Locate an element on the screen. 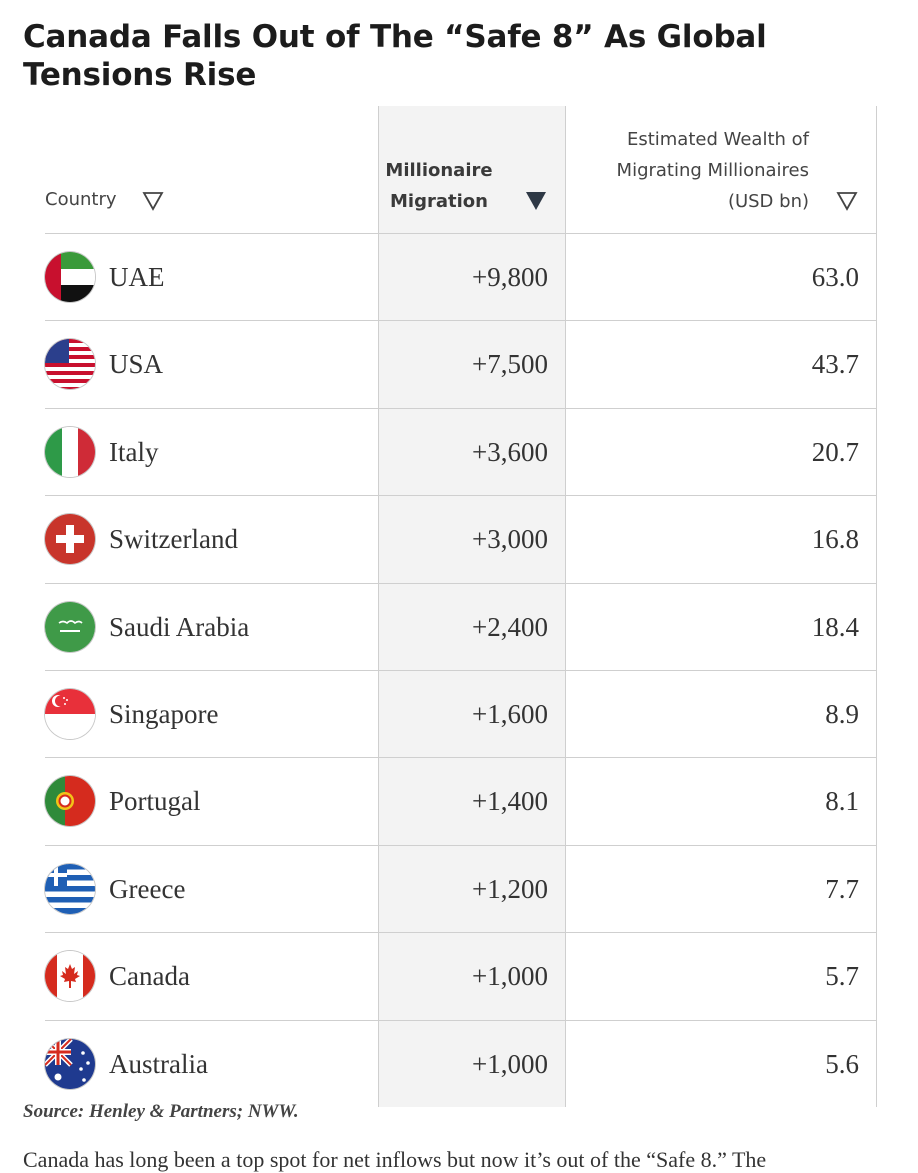  canada-flag-icon is located at coordinates (70, 976).